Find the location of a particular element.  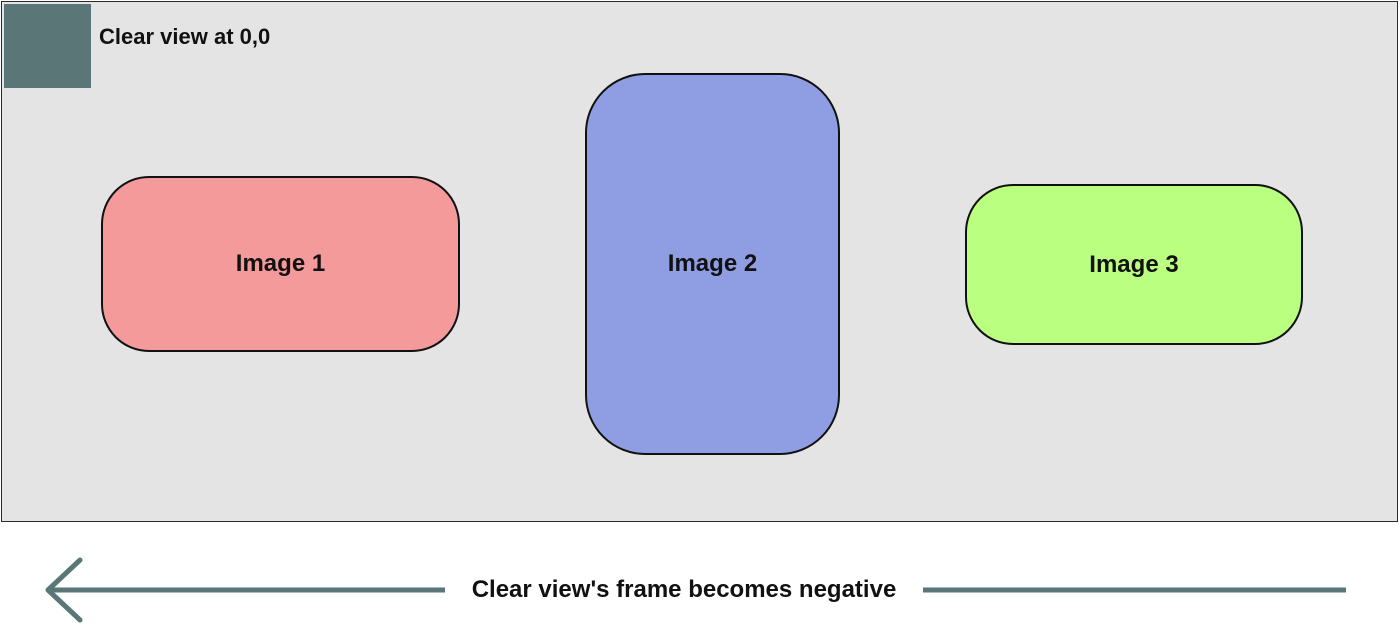

arrow-label: Clear view's frame becomes negative is located at coordinates (684, 590).